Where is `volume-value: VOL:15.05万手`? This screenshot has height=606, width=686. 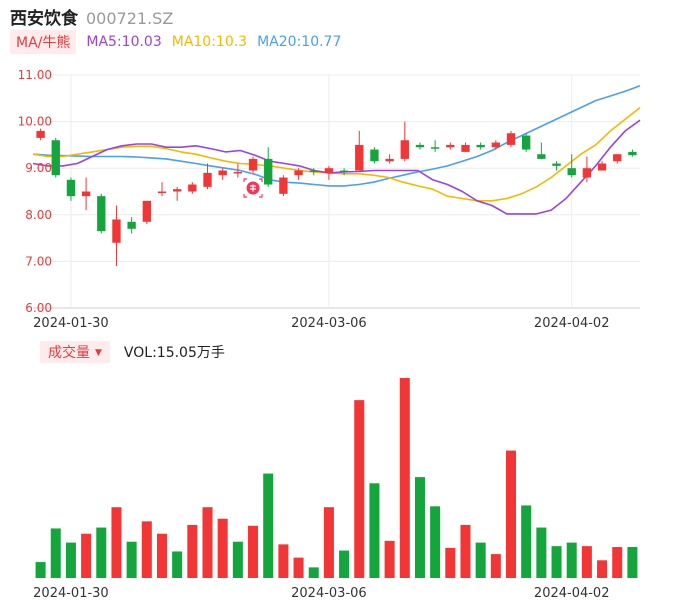
volume-value: VOL:15.05万手 is located at coordinates (174, 353).